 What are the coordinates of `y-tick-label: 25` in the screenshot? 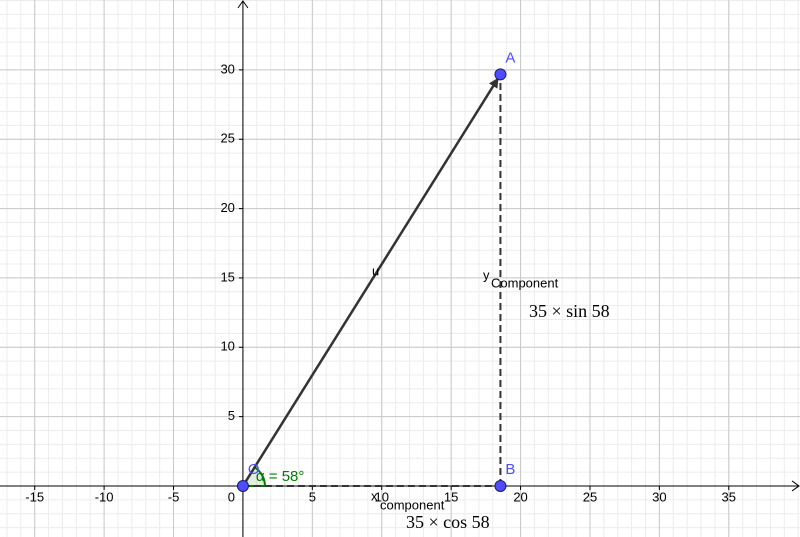 It's located at (227, 138).